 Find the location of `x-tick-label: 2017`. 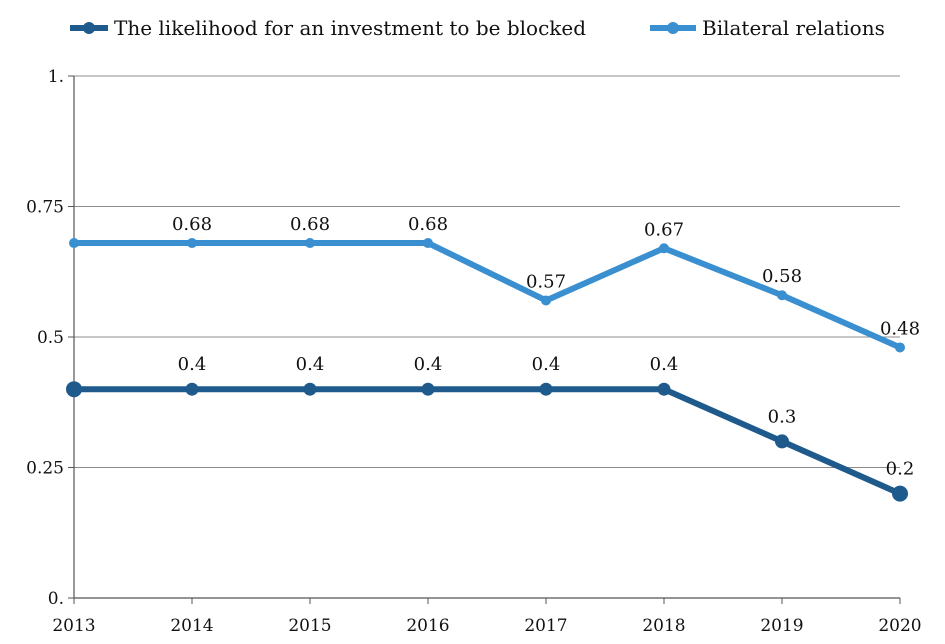

x-tick-label: 2017 is located at coordinates (545, 626).